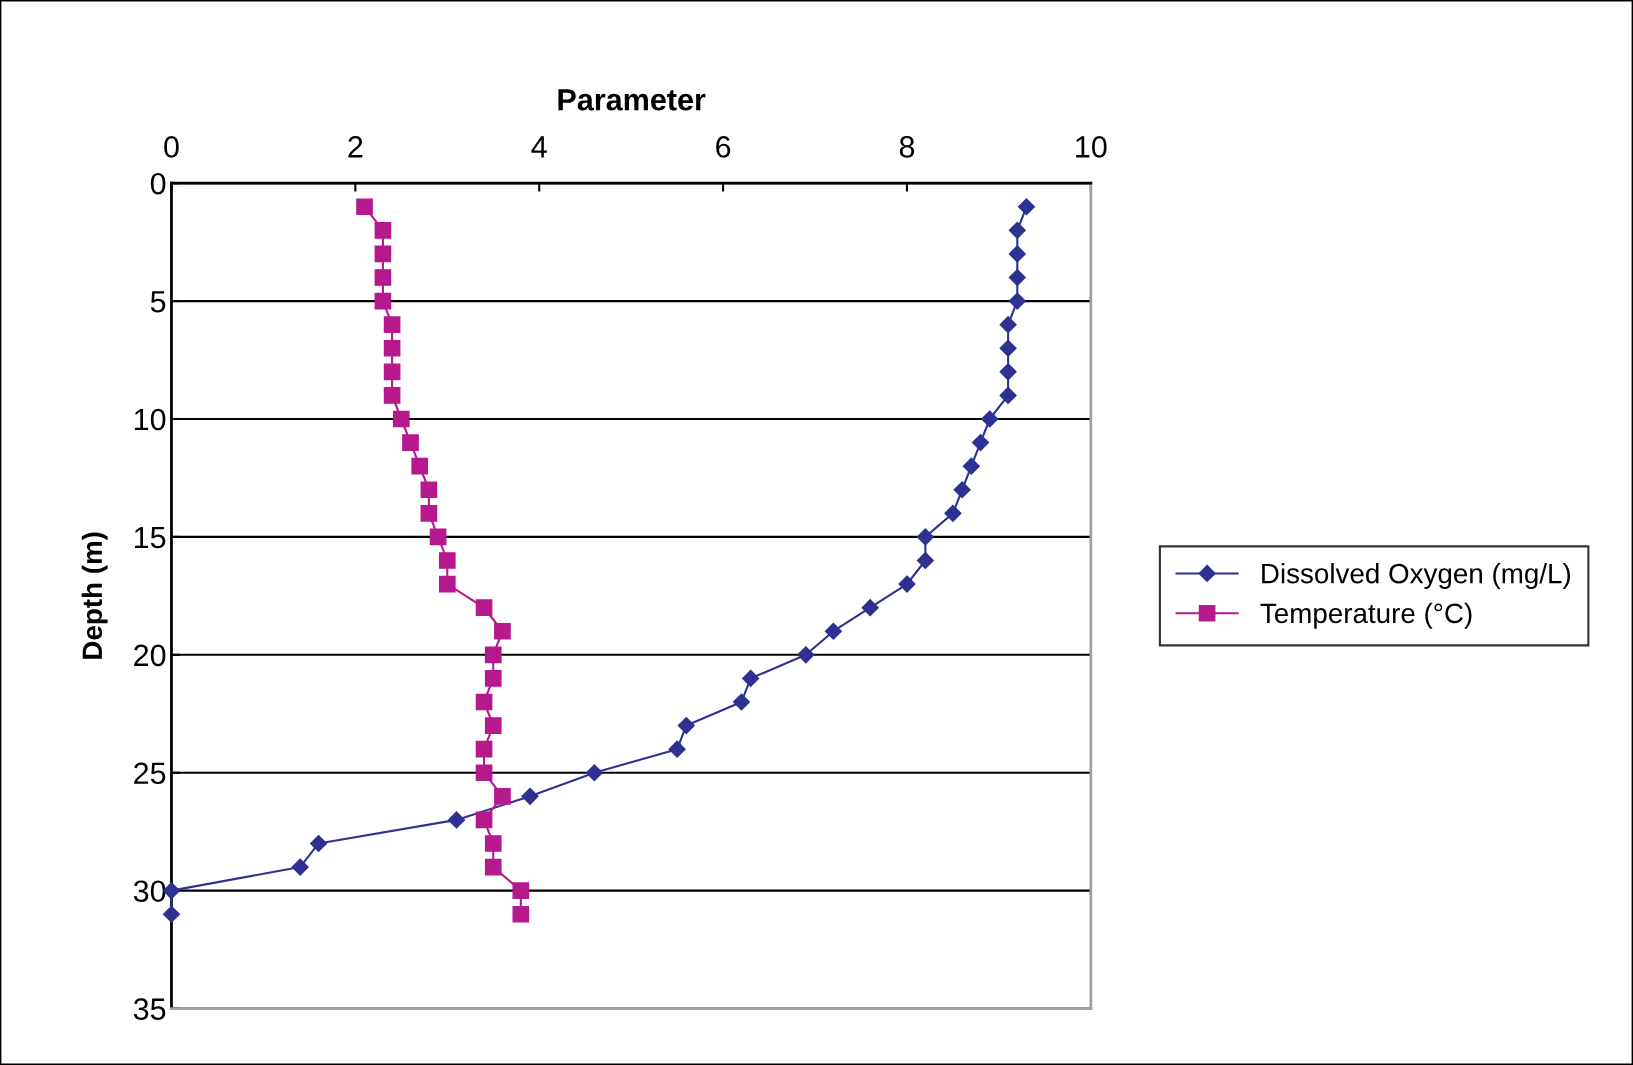  Describe the element at coordinates (150, 419) in the screenshot. I see `y-tick-label: 10` at that location.